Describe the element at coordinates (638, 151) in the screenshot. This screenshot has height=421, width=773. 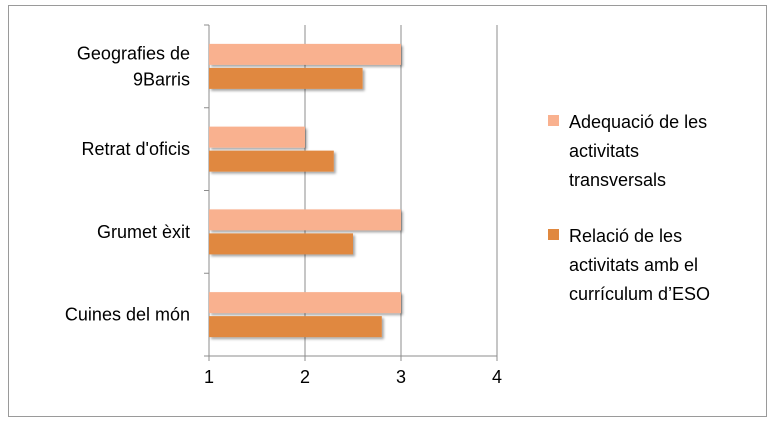
I see `legend-label: Adequació de les activitats transversals` at that location.